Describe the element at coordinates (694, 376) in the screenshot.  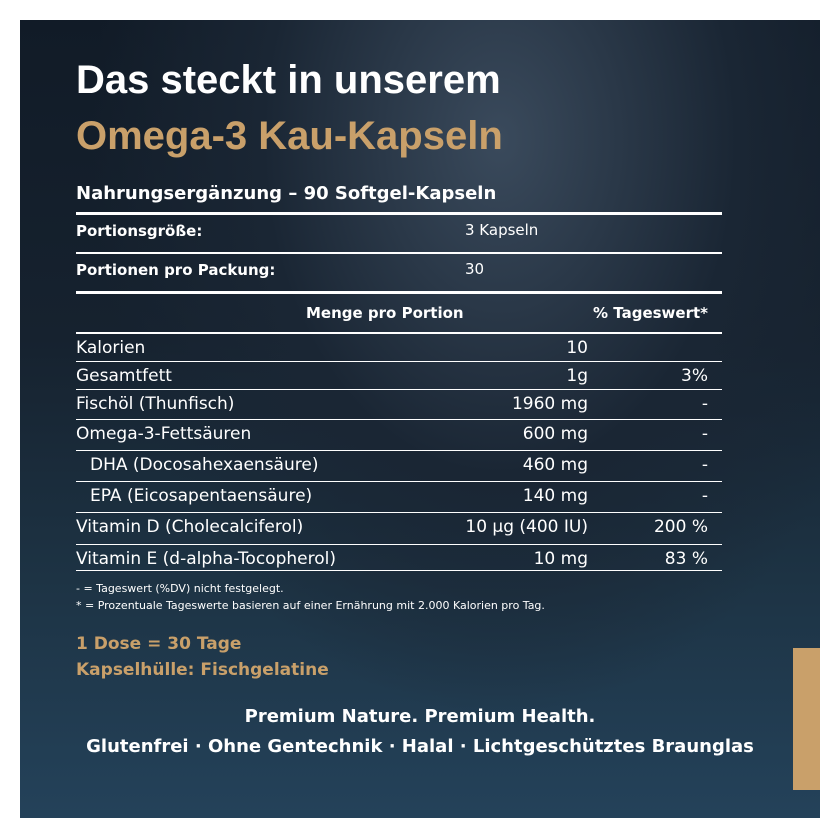
I see `daily-value: 3%` at that location.